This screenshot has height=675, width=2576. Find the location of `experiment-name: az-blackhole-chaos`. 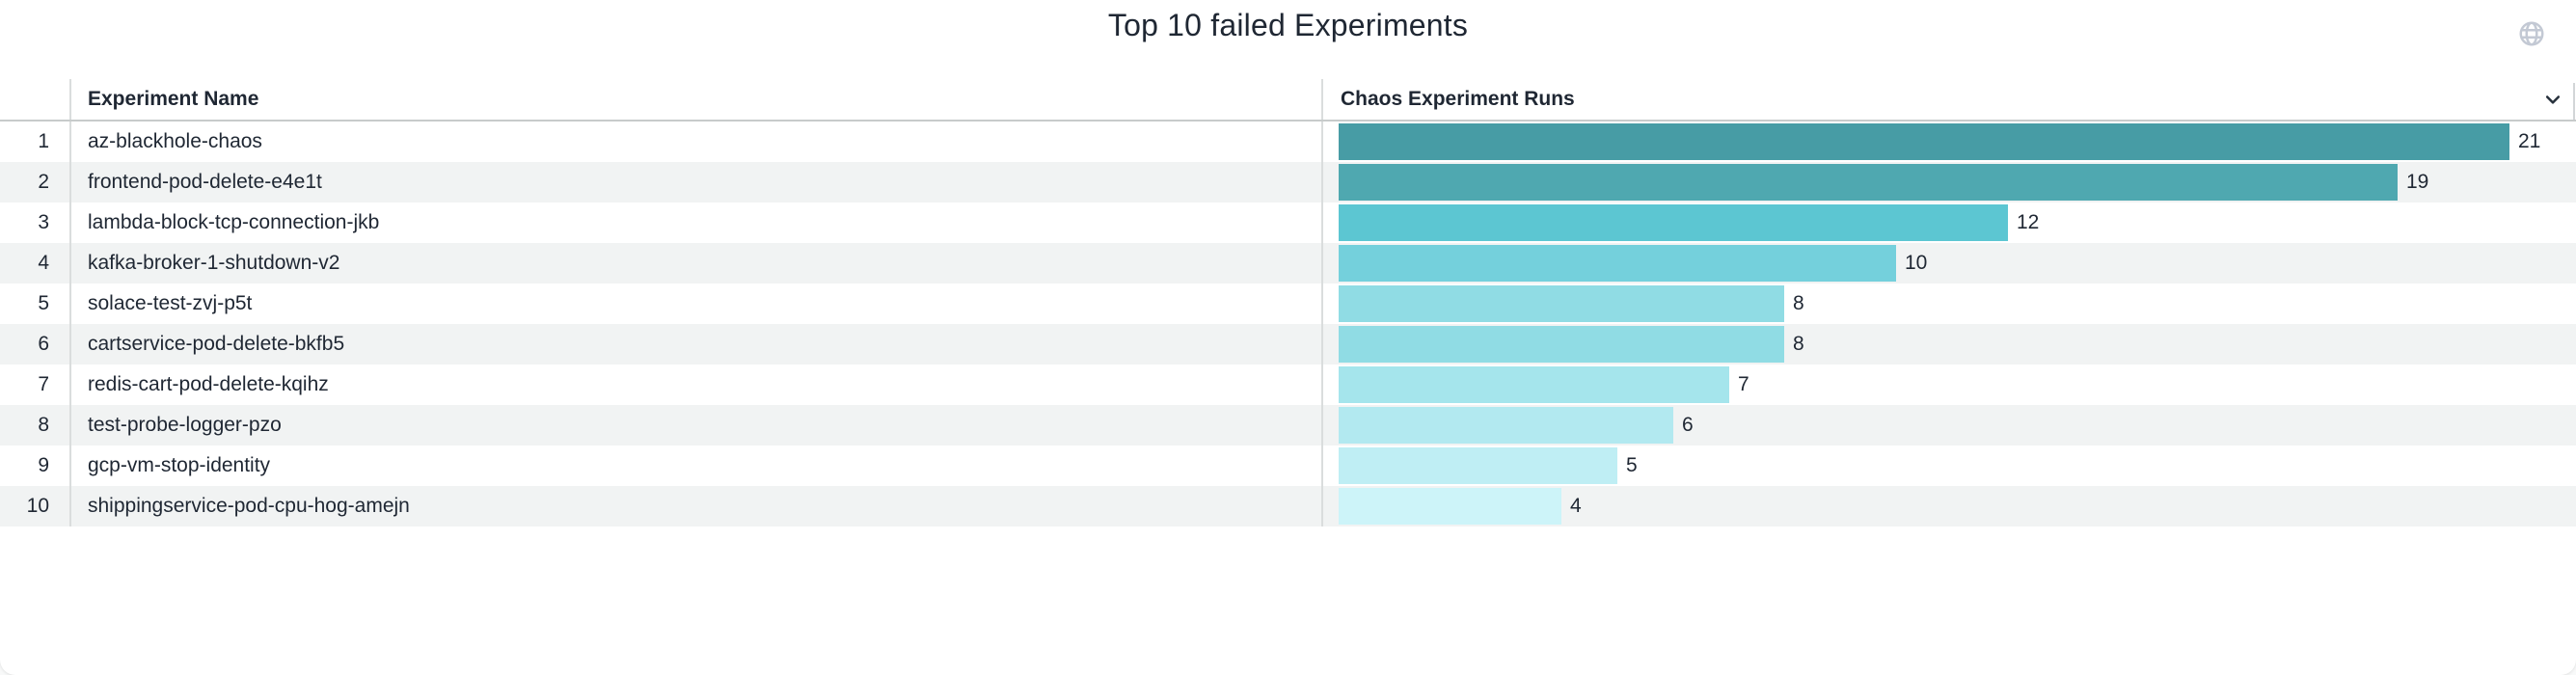

experiment-name: az-blackhole-chaos is located at coordinates (695, 142).